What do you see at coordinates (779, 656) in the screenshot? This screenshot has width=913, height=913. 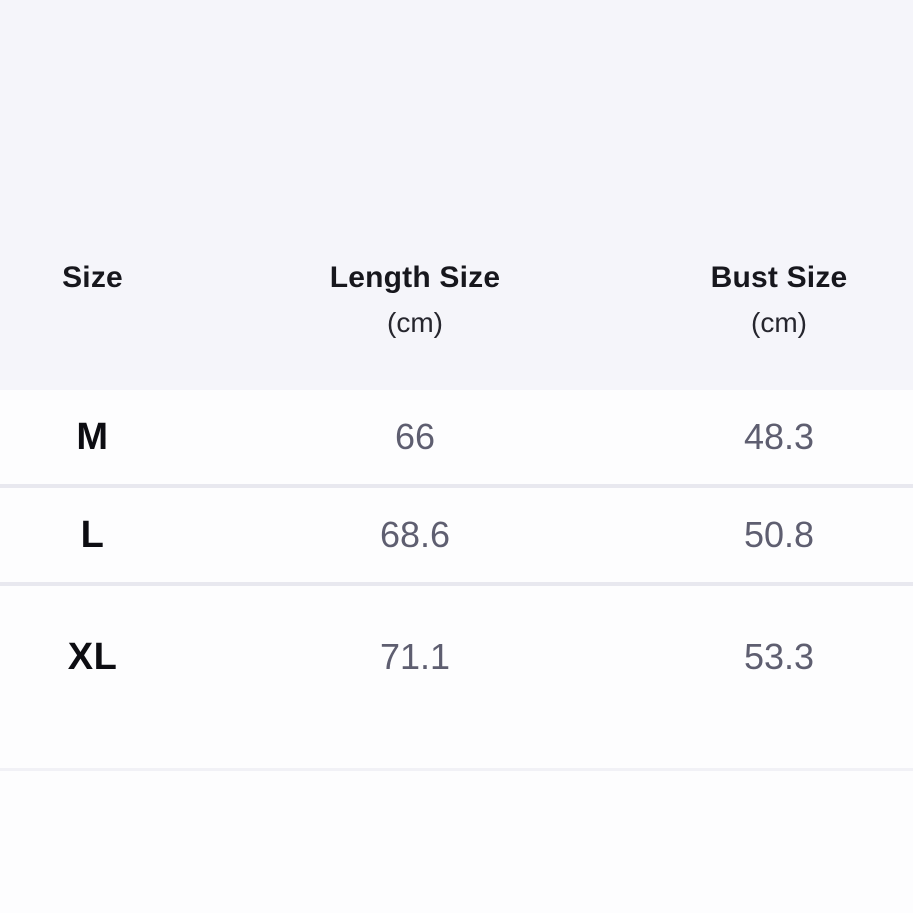 I see `bust-cell: 53.3` at bounding box center [779, 656].